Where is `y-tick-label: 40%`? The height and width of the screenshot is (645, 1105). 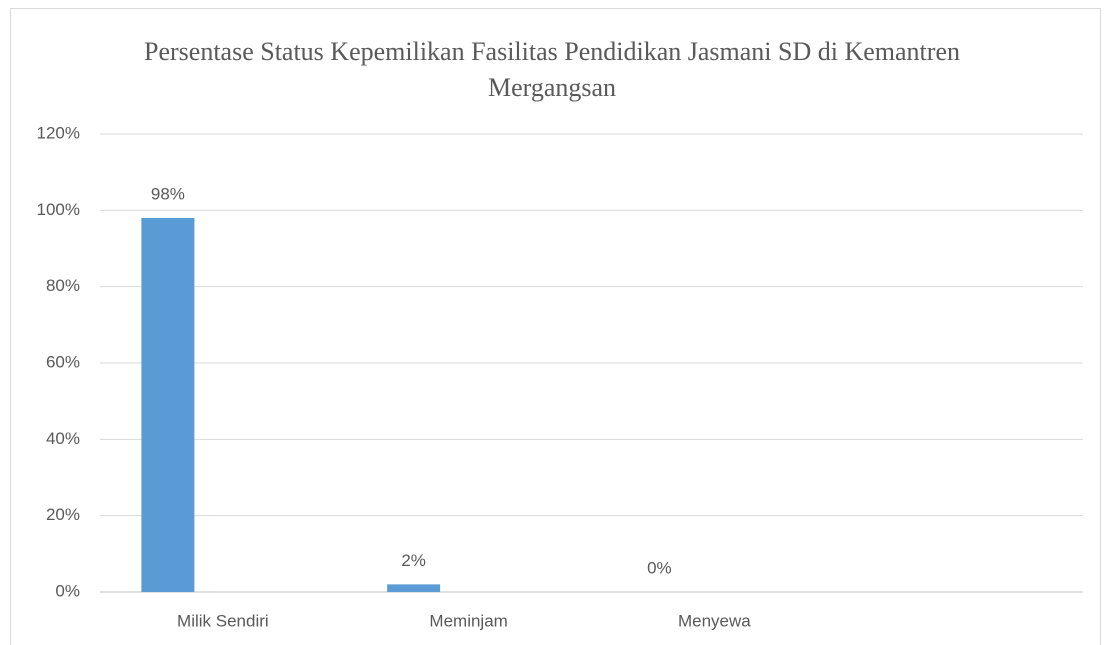 y-tick-label: 40% is located at coordinates (63, 438).